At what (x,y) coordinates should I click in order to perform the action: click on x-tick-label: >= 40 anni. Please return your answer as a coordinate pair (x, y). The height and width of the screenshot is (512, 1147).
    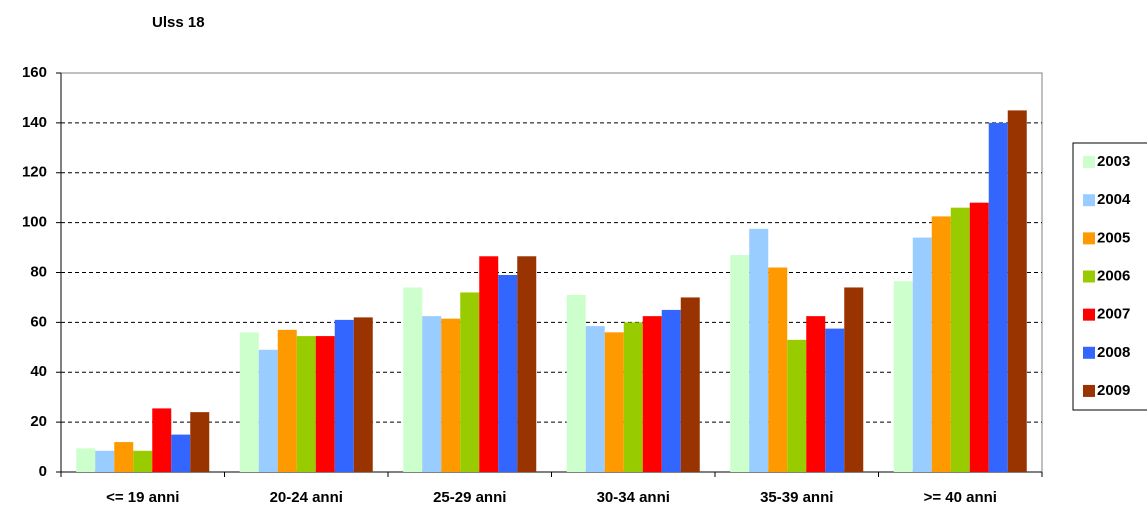
    Looking at the image, I should click on (960, 497).